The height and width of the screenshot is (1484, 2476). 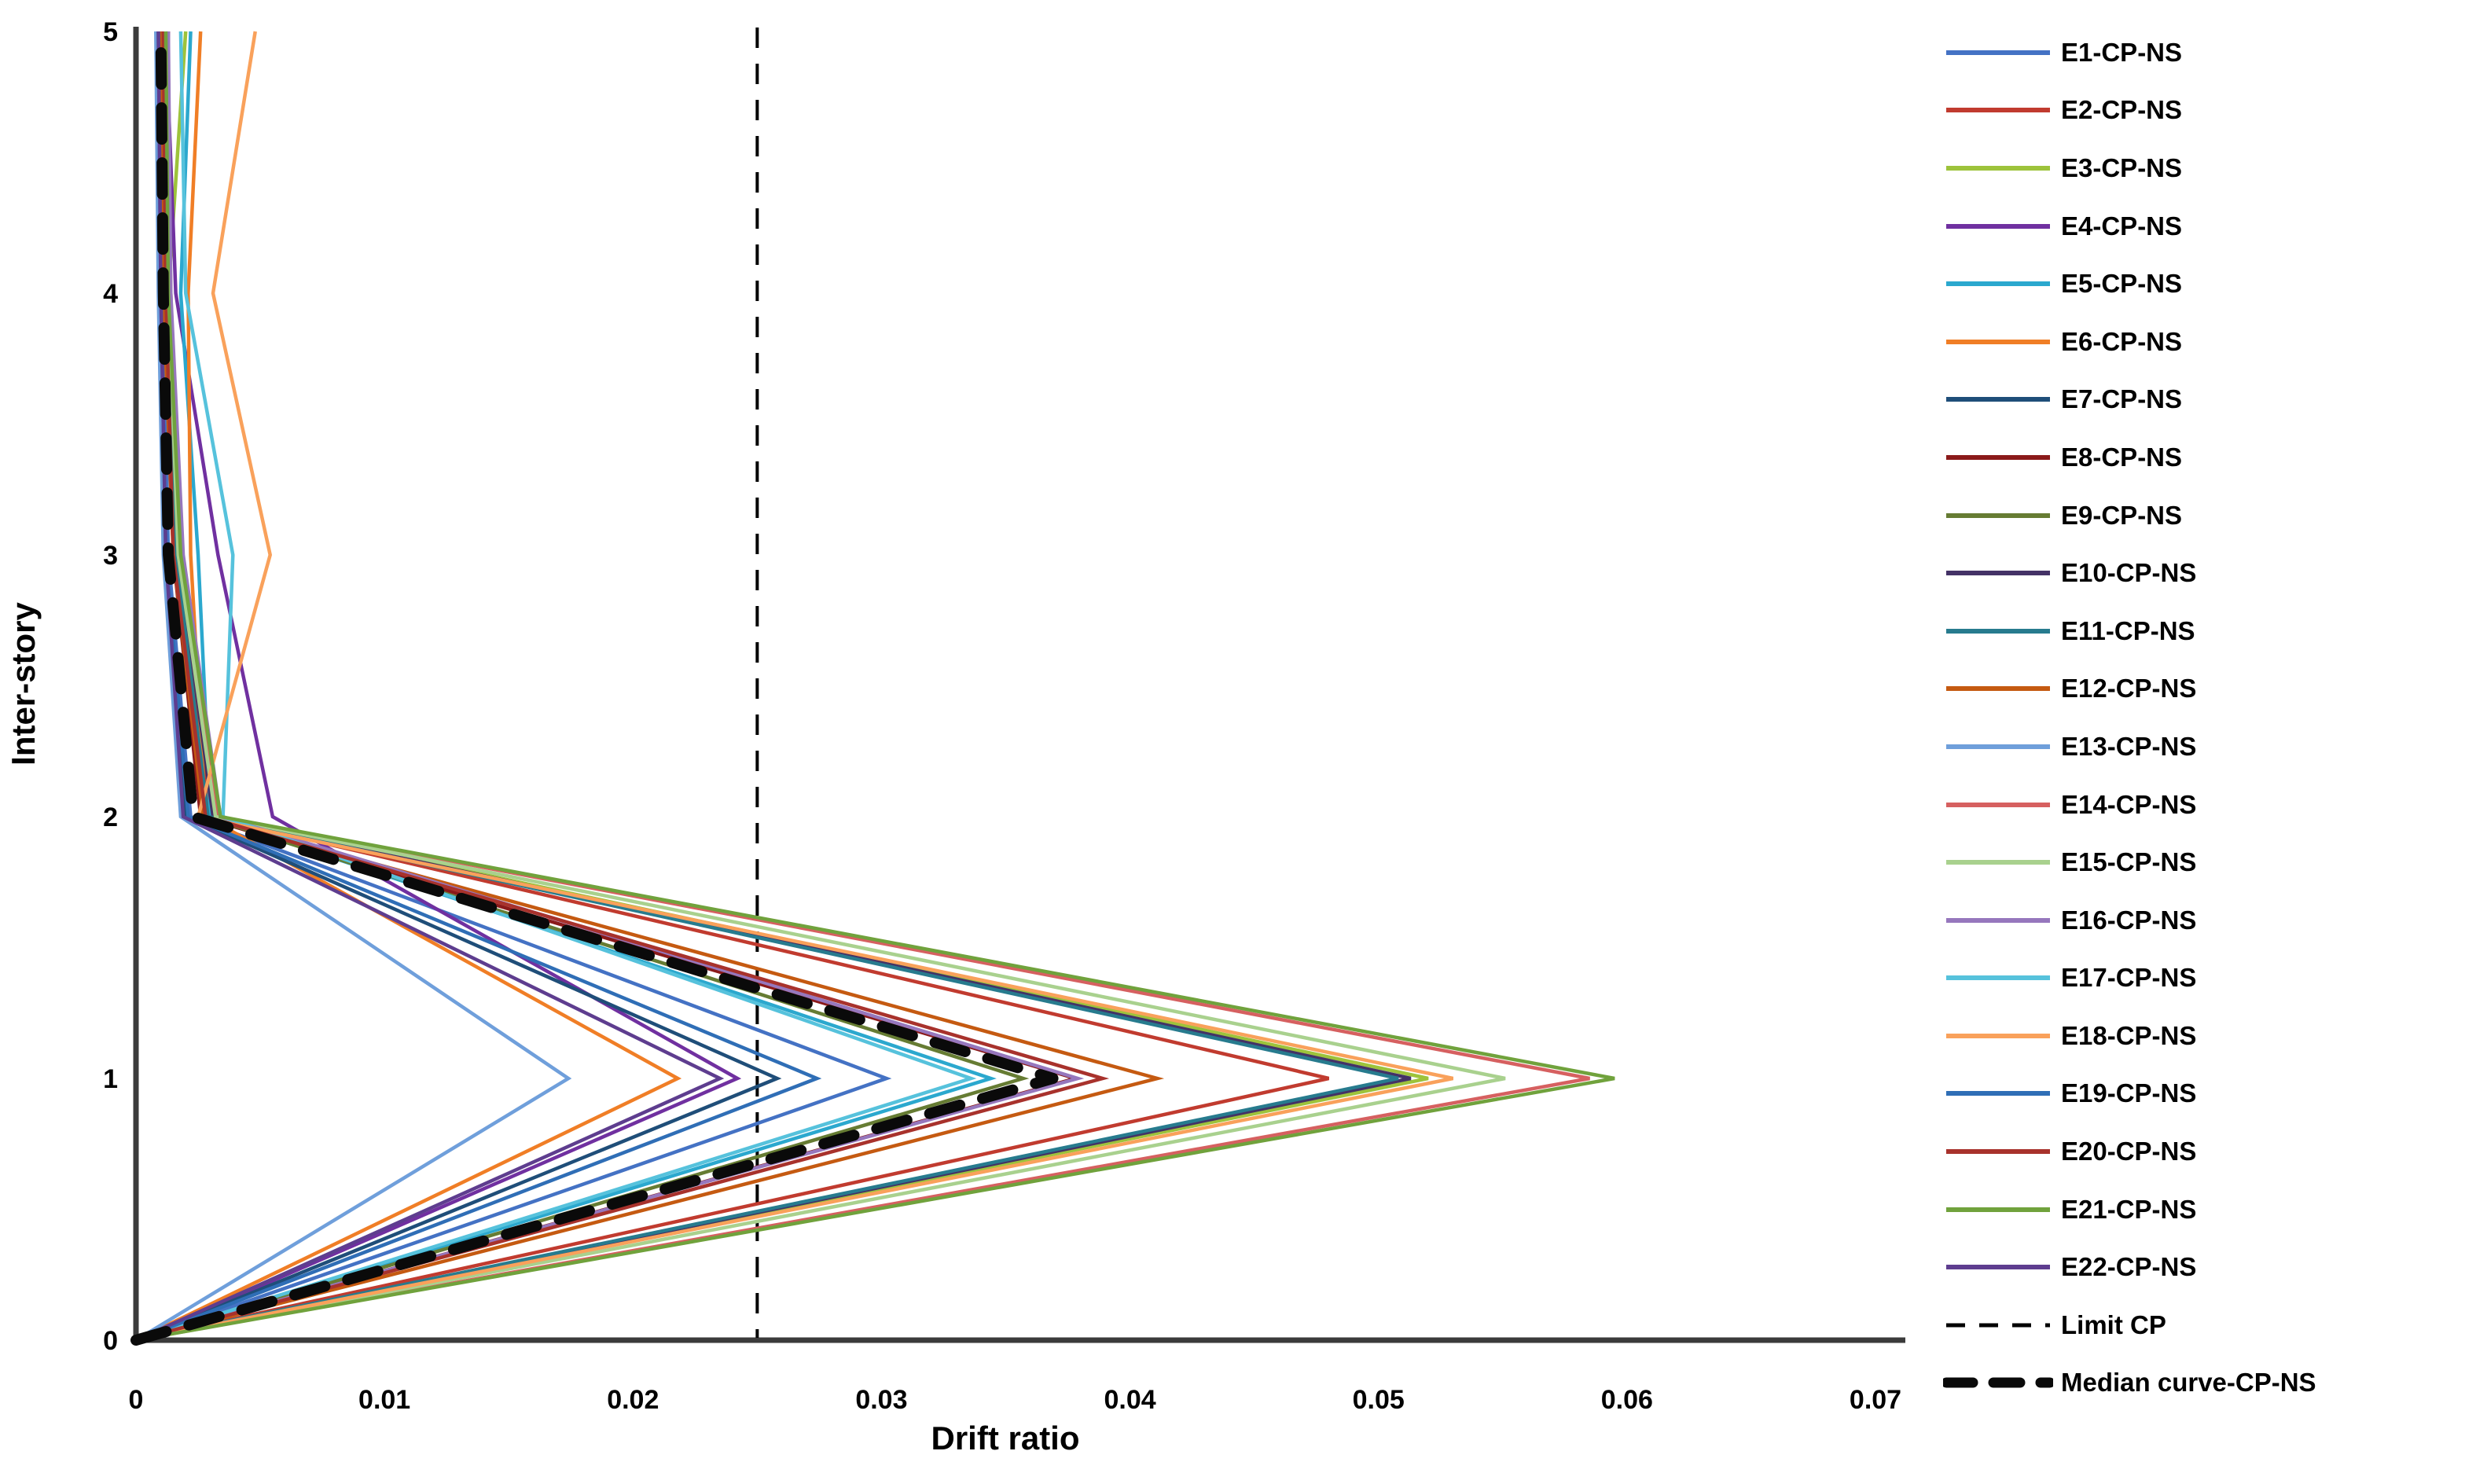 What do you see at coordinates (2122, 167) in the screenshot?
I see `legend-label: E3-CP-NS` at bounding box center [2122, 167].